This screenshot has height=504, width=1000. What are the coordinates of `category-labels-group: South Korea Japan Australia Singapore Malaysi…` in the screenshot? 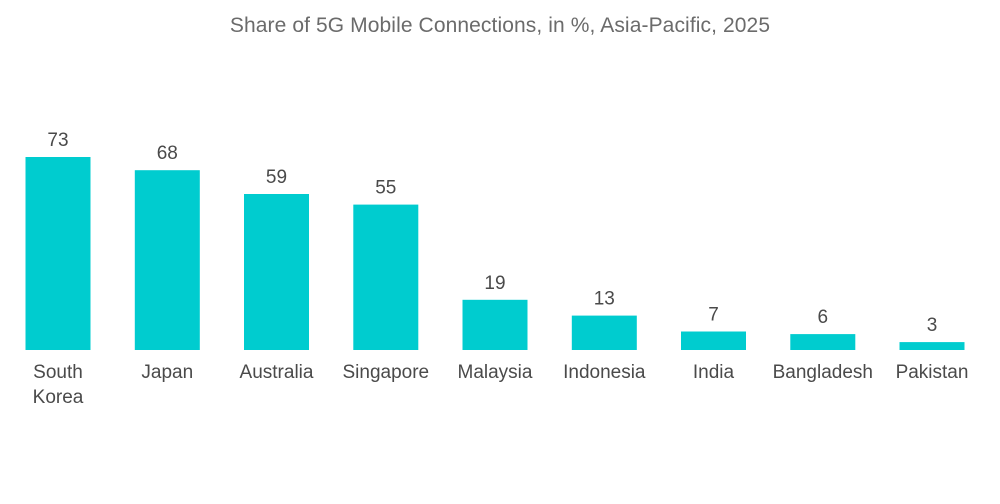 It's located at (501, 385).